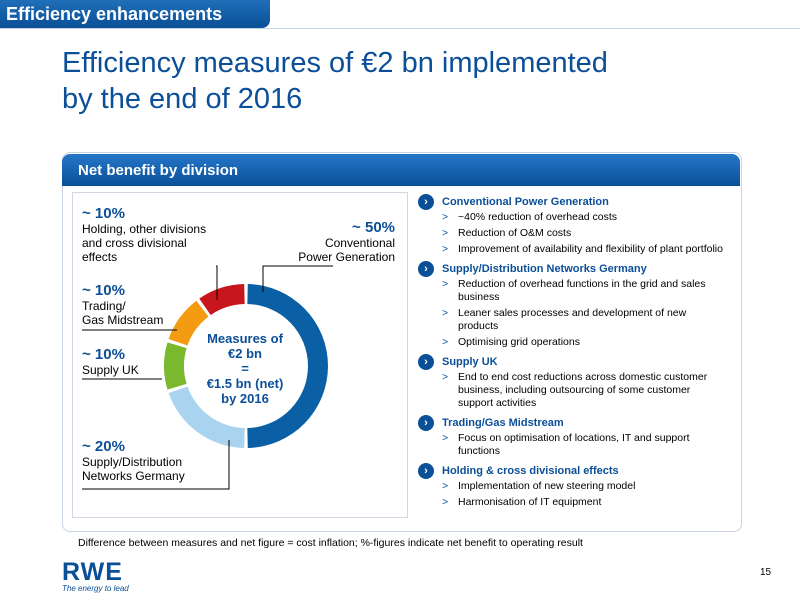 This screenshot has width=800, height=600. What do you see at coordinates (297, 278) in the screenshot?
I see `leader-line-conventional` at bounding box center [297, 278].